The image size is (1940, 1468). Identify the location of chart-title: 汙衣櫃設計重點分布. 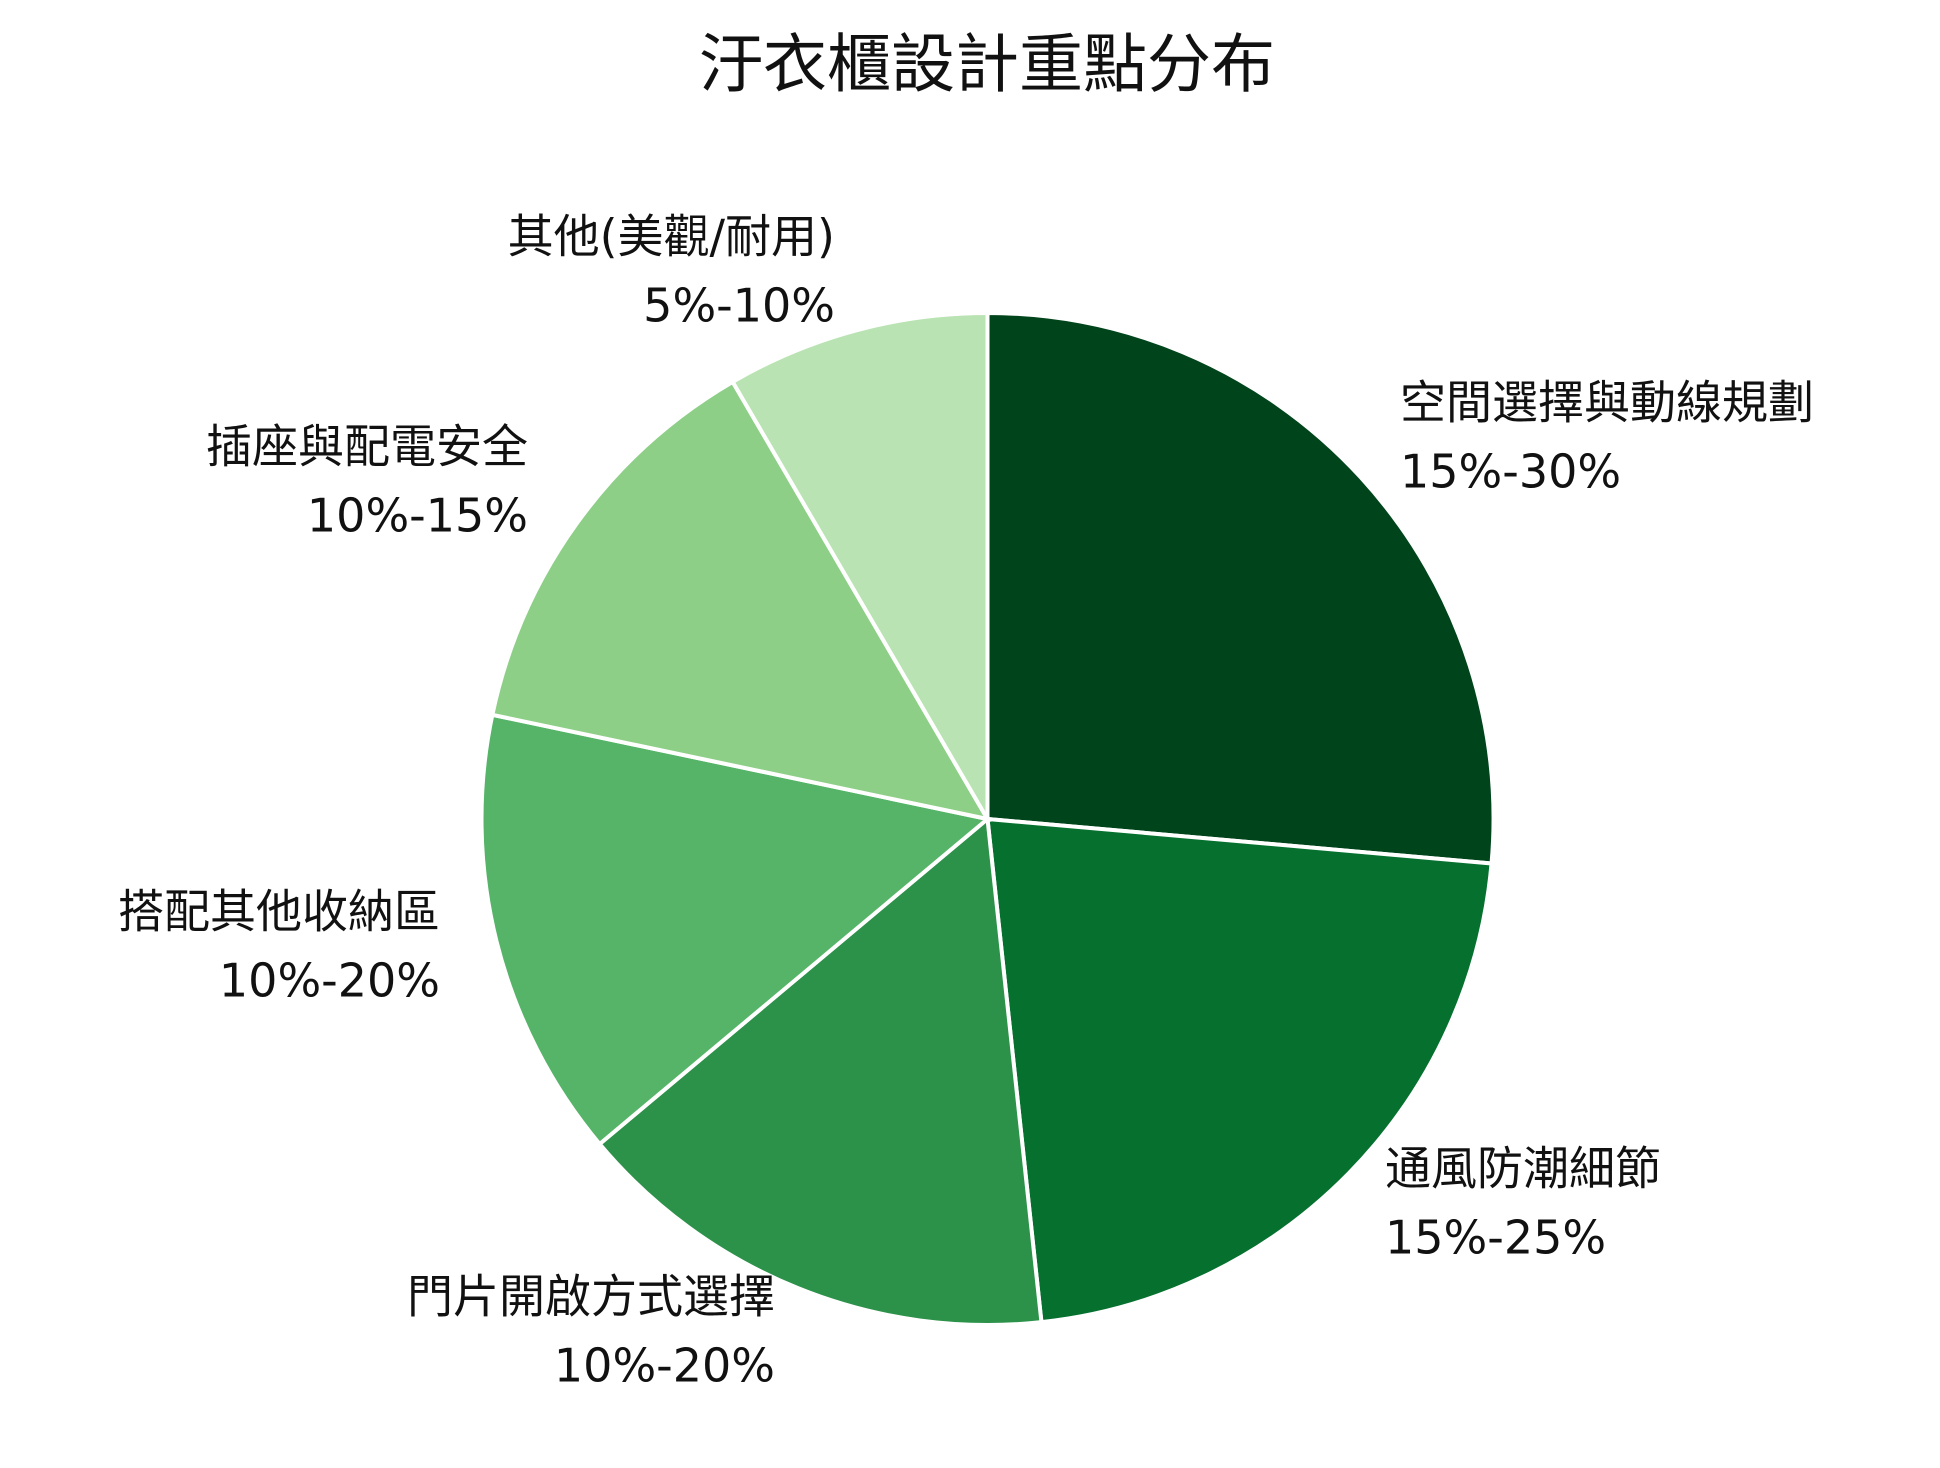
(987, 66).